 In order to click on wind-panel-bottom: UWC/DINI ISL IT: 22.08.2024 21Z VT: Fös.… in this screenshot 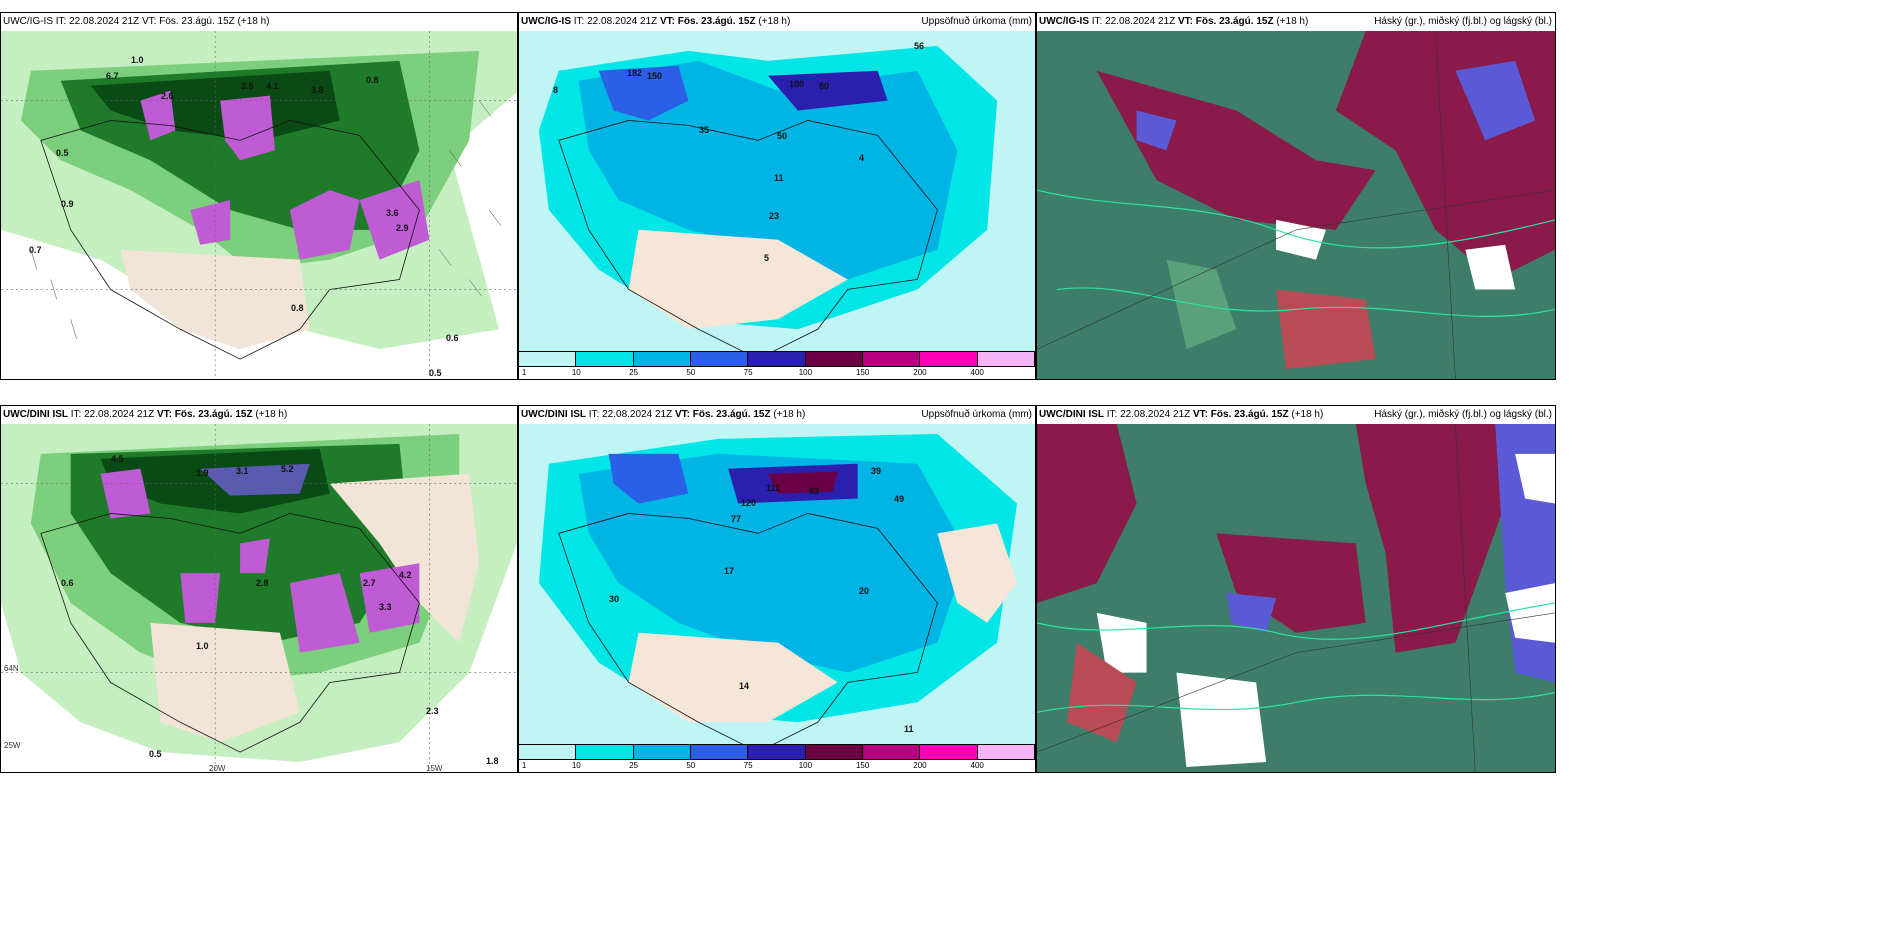, I will do `click(259, 589)`.